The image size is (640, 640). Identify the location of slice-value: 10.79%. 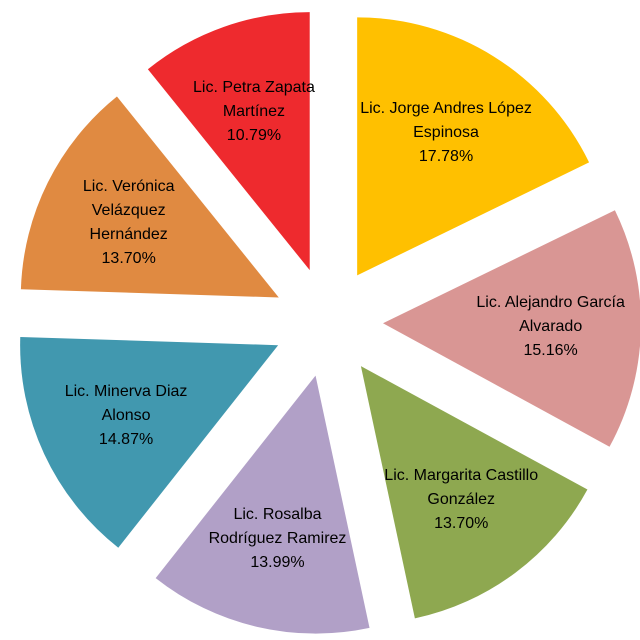
(254, 135).